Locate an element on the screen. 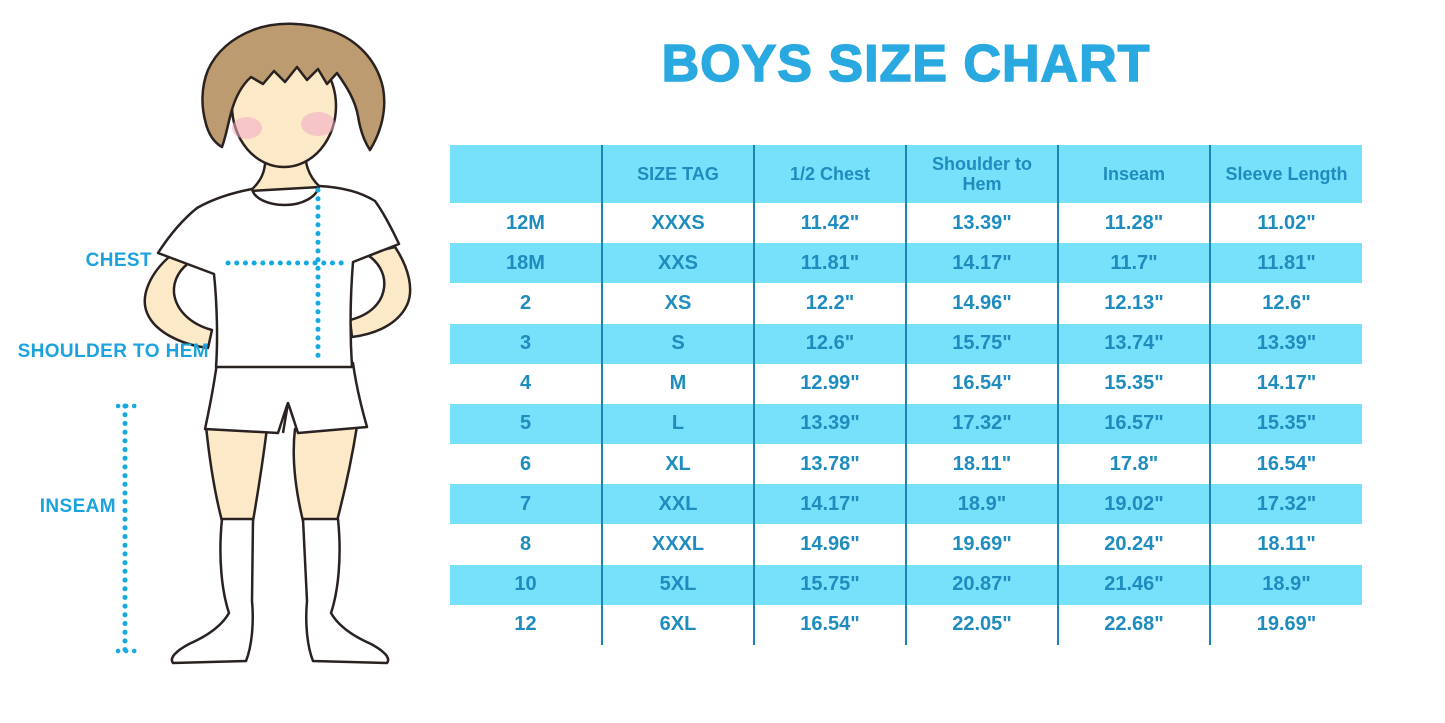 This screenshot has height=723, width=1445. table-row: 12M XXXS 11.42" 13.39" 11.28" 11.02" is located at coordinates (906, 223).